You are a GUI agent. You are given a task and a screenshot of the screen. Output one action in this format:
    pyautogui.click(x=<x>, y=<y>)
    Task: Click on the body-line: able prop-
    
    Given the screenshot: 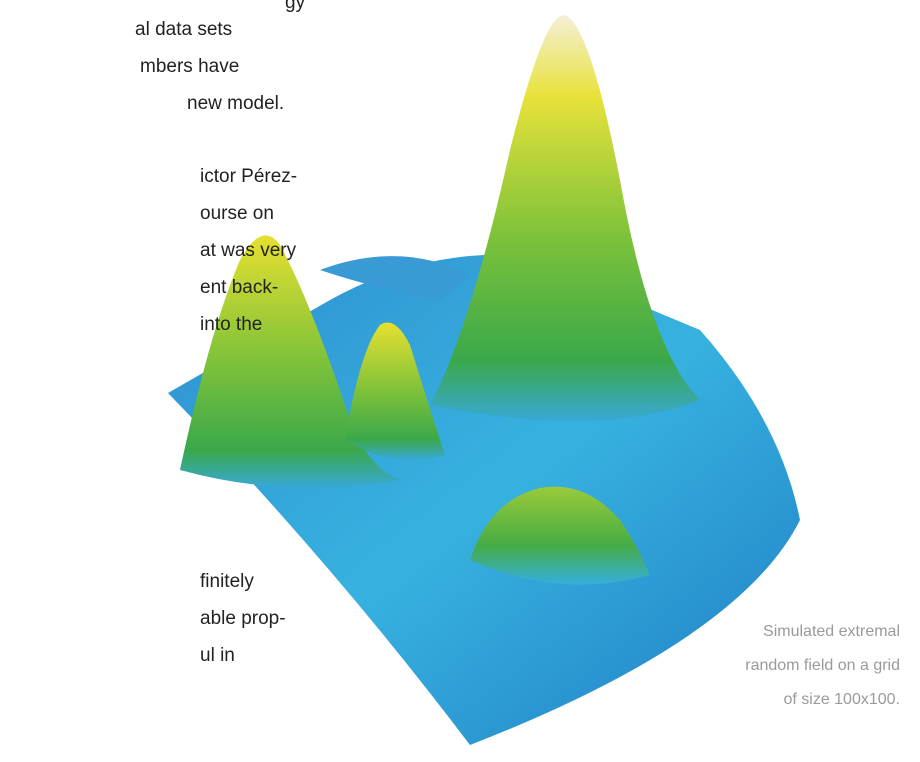 What is the action you would take?
    pyautogui.click(x=243, y=618)
    